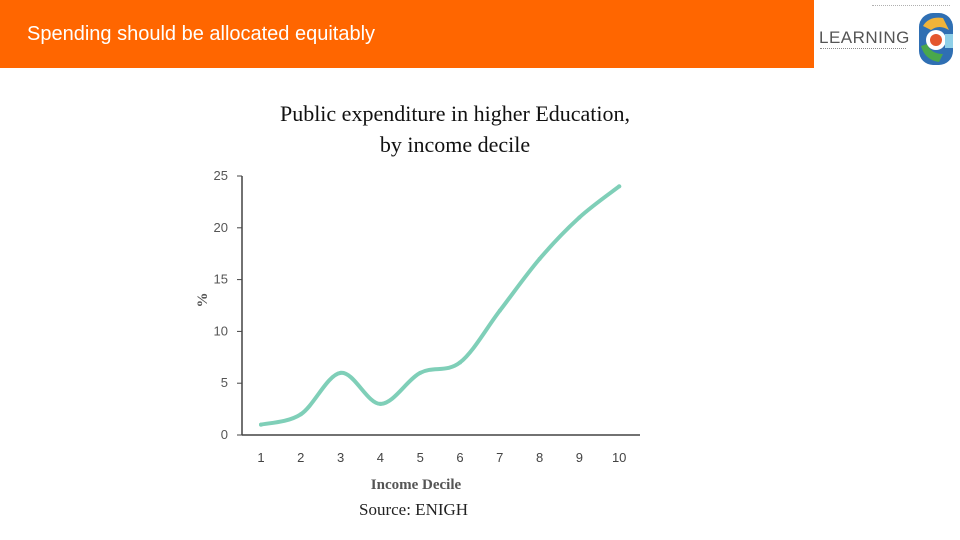 This screenshot has width=960, height=540. Describe the element at coordinates (936, 39) in the screenshot. I see `learning-logo-emblem-icon` at that location.